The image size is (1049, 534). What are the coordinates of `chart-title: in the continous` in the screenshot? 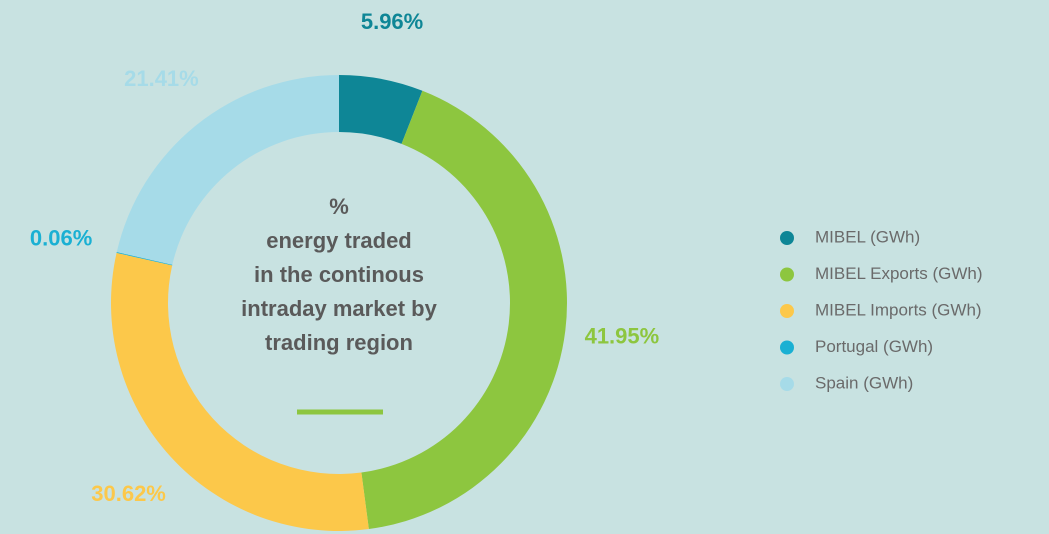 It's located at (339, 274).